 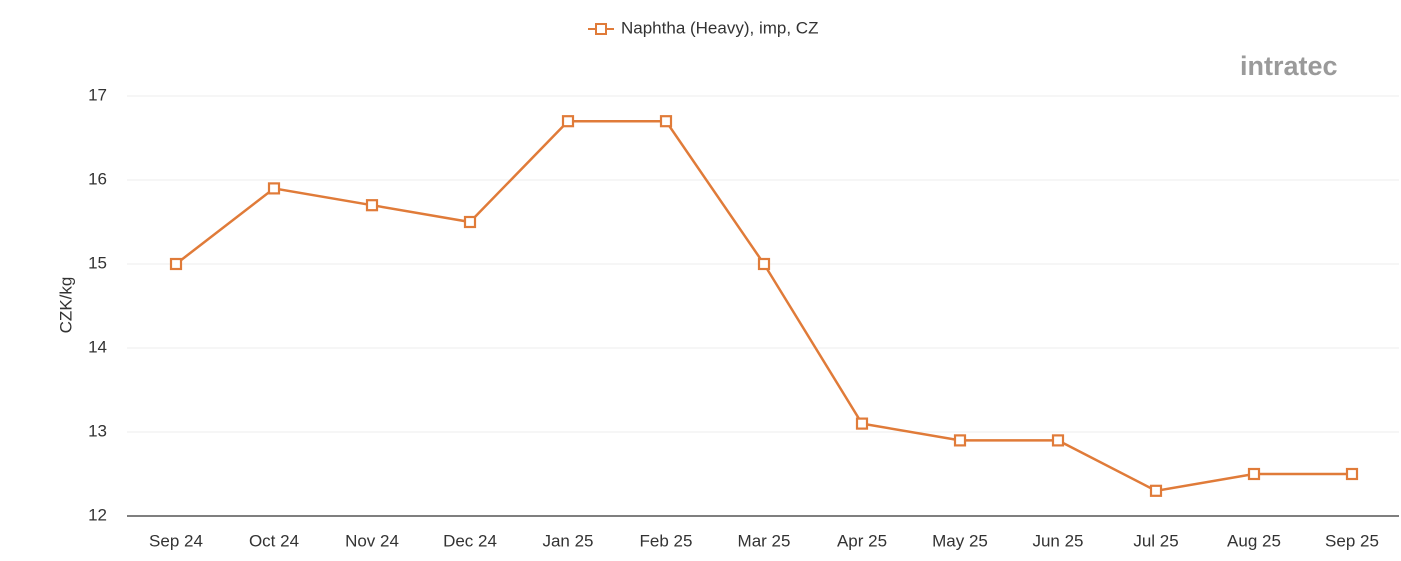 What do you see at coordinates (764, 540) in the screenshot?
I see `x-tick-label: Mar 25` at bounding box center [764, 540].